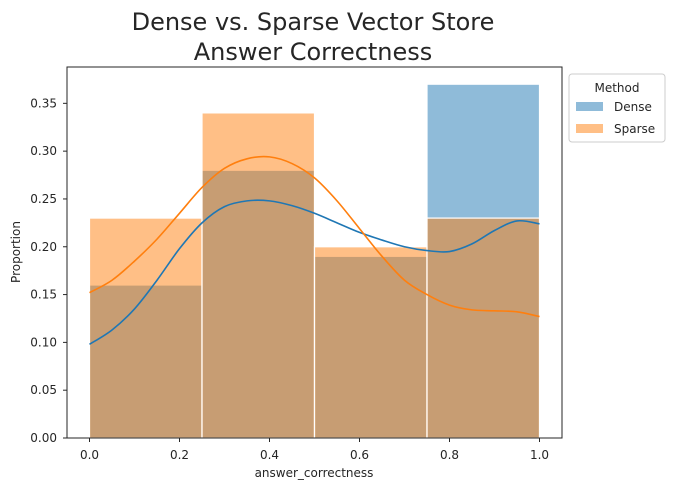  I want to click on y-tick-label: 0.05, so click(43, 390).